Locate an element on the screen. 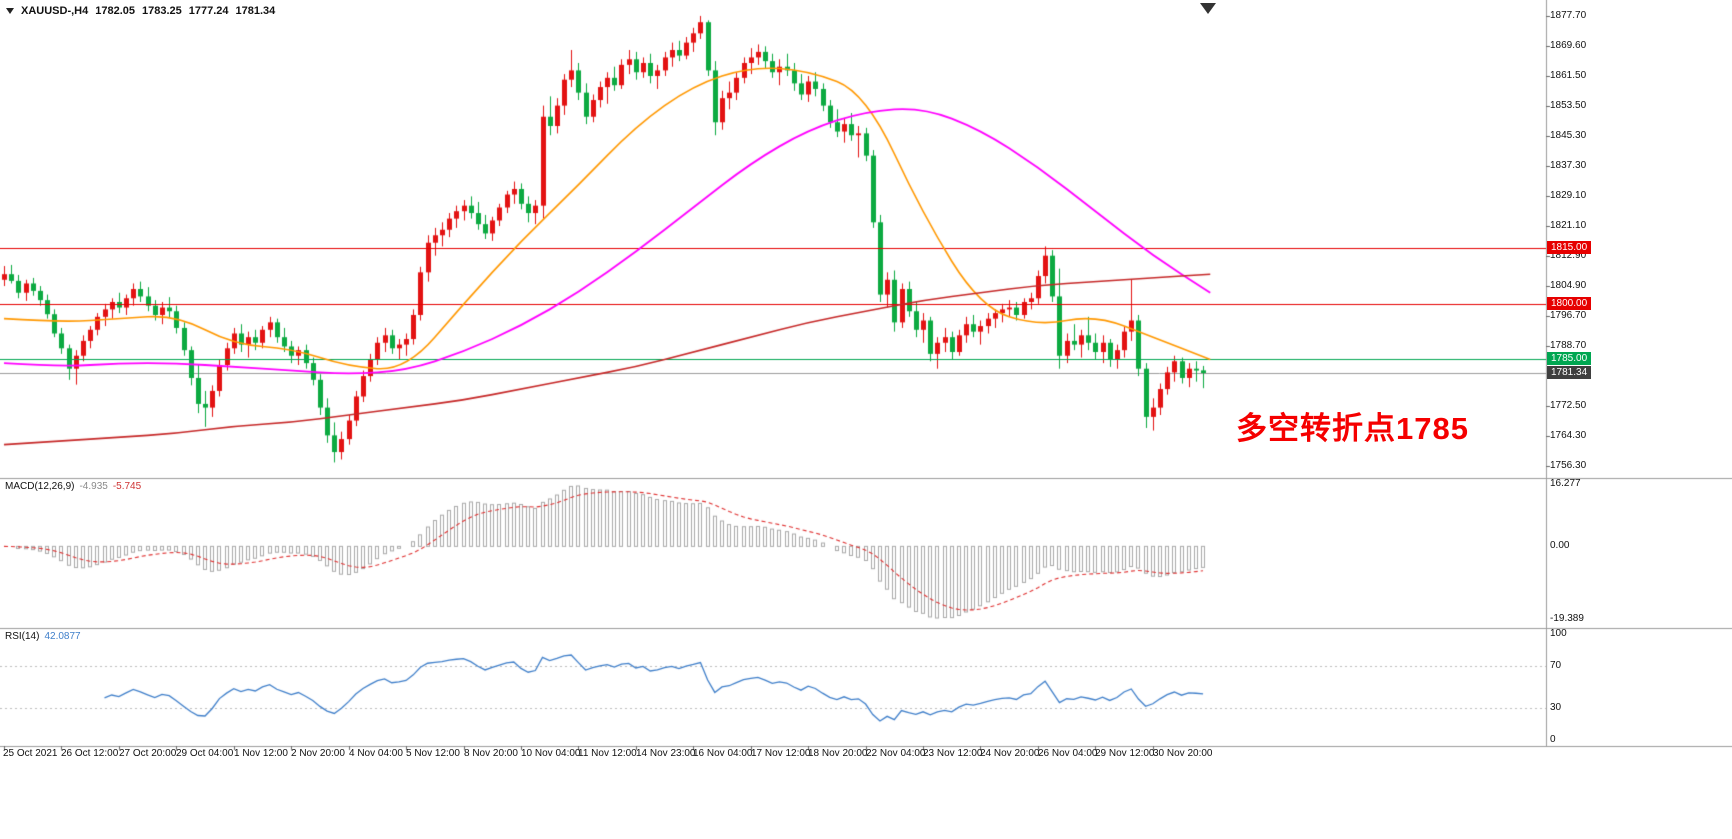  time-axis-label: 10 Nov 04:00 is located at coordinates (551, 753).